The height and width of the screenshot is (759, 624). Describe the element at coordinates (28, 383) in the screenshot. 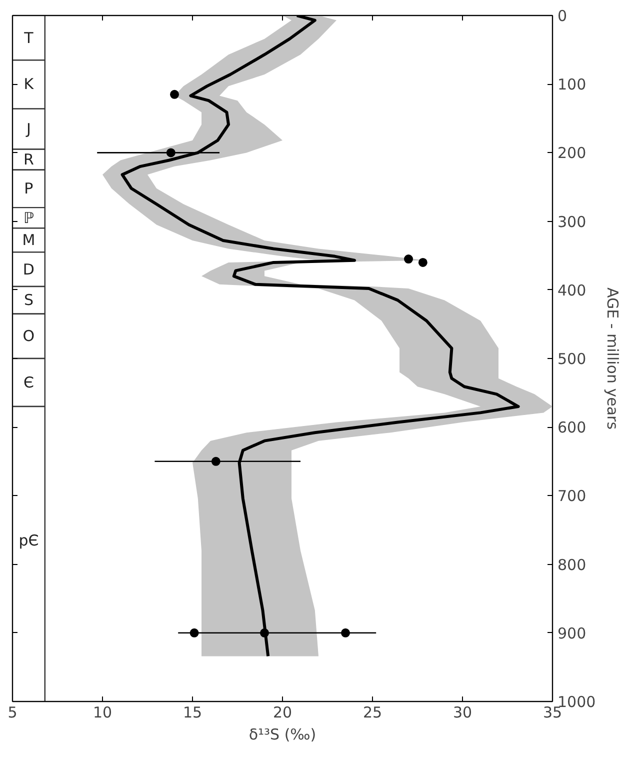

I see `band-label: Є` at that location.